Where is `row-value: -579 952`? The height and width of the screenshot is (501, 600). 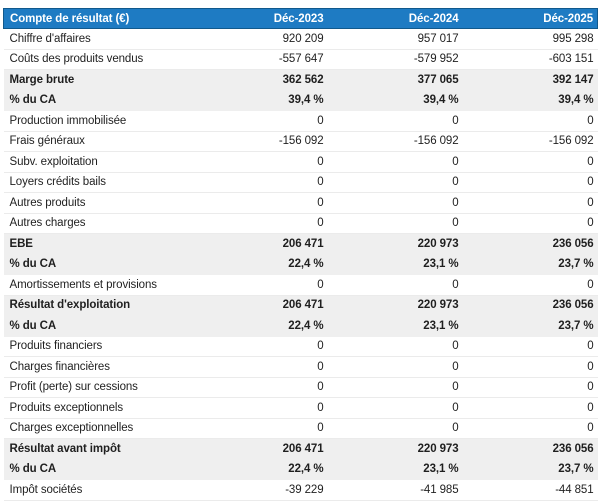 row-value: -579 952 is located at coordinates (395, 59).